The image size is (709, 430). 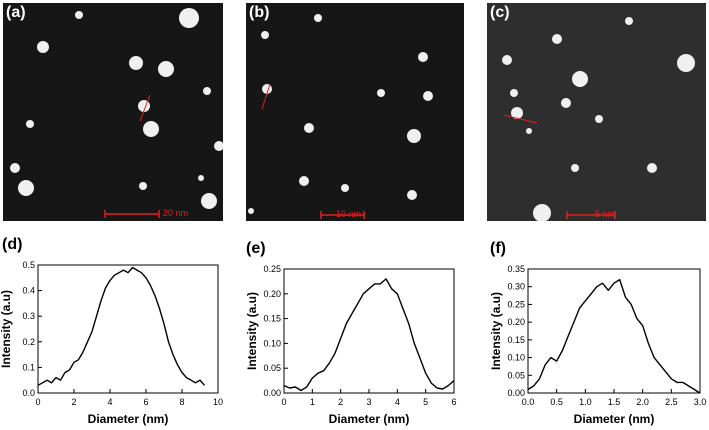 I want to click on scale-bar-label-a: 20 nm, so click(x=176, y=213).